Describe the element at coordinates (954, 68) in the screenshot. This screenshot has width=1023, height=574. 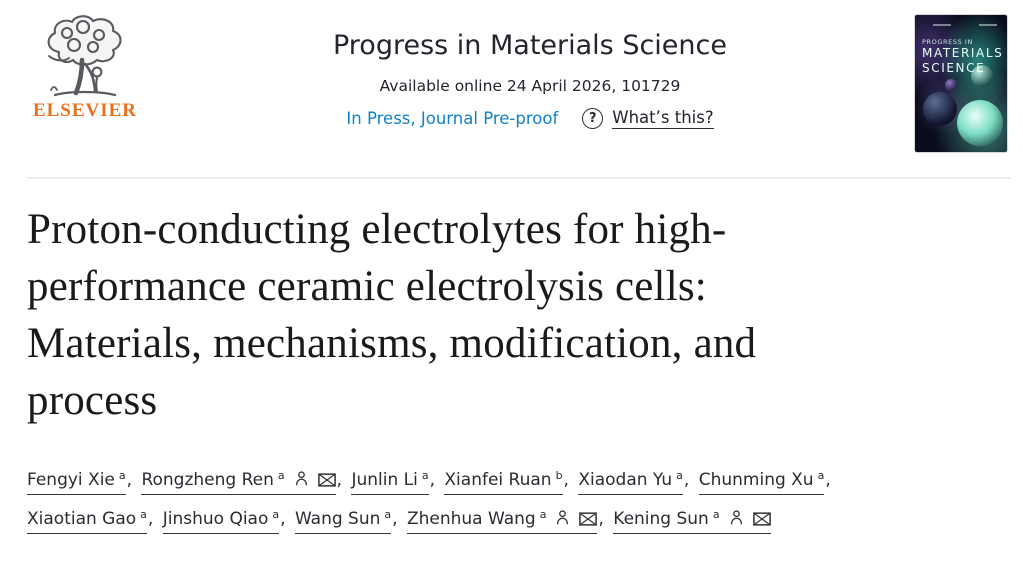
I see `cover-title-line: SCIENCE` at that location.